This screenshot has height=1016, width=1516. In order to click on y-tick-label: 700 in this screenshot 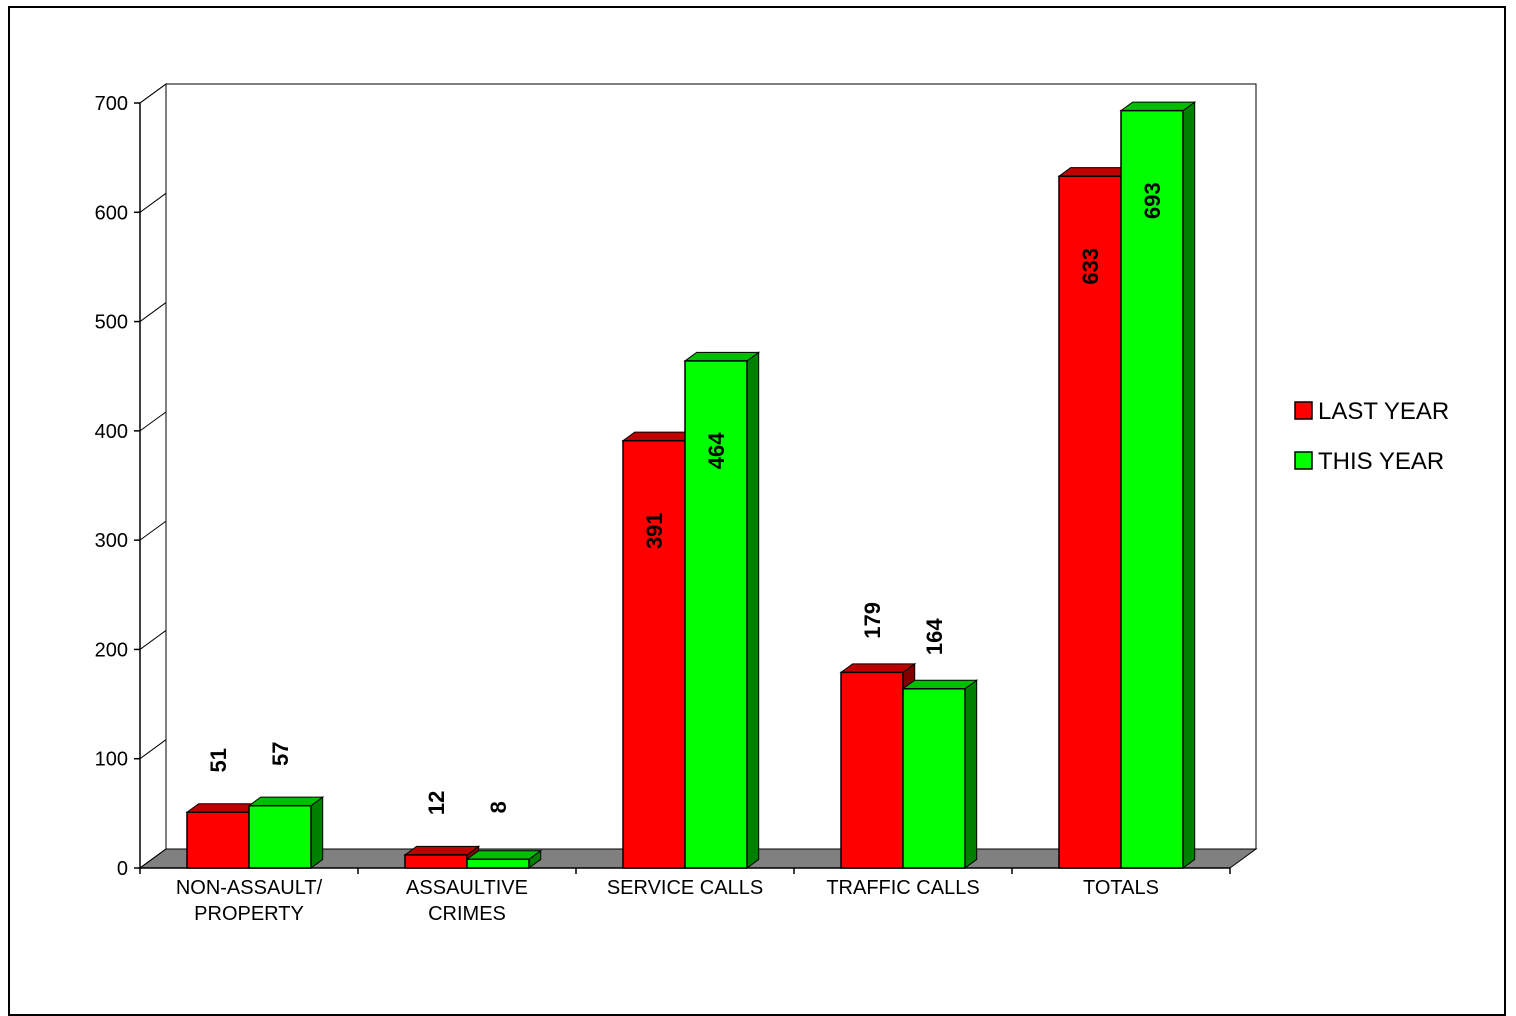, I will do `click(111, 104)`.